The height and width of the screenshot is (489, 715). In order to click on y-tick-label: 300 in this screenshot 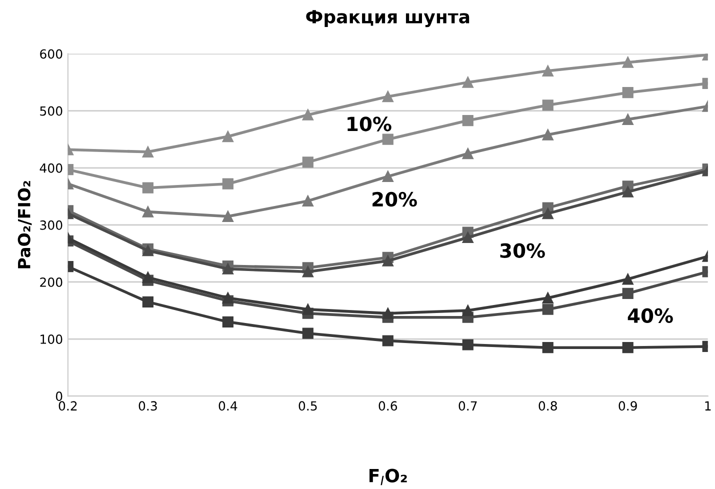, I will do `click(51, 225)`.